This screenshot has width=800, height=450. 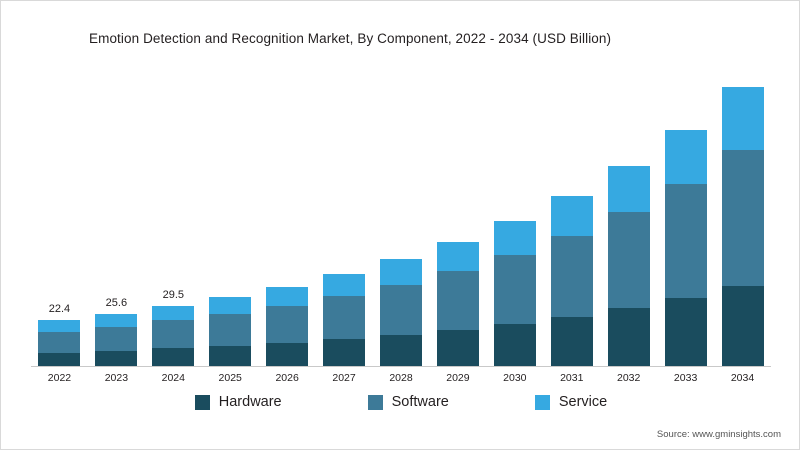 What do you see at coordinates (742, 378) in the screenshot?
I see `x-axis-tick-2034: 2034` at bounding box center [742, 378].